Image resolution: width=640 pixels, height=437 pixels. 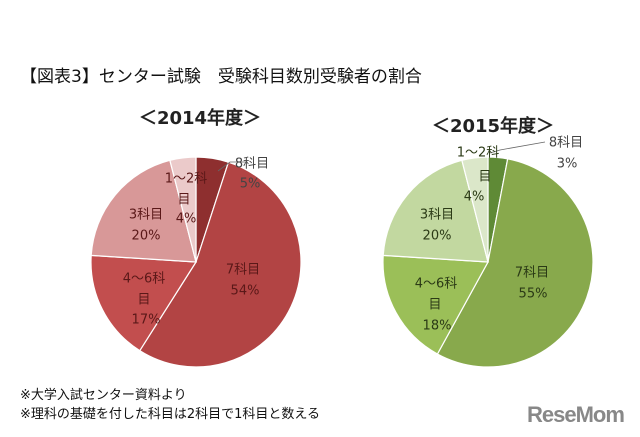 What do you see at coordinates (474, 197) in the screenshot?
I see `label-2015-12-percent: 4%` at bounding box center [474, 197].